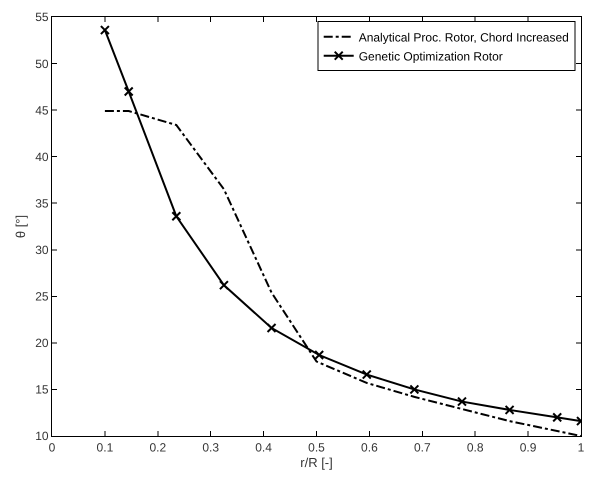 The width and height of the screenshot is (595, 482). Describe the element at coordinates (42, 110) in the screenshot. I see `y-tick-label: 45` at that location.